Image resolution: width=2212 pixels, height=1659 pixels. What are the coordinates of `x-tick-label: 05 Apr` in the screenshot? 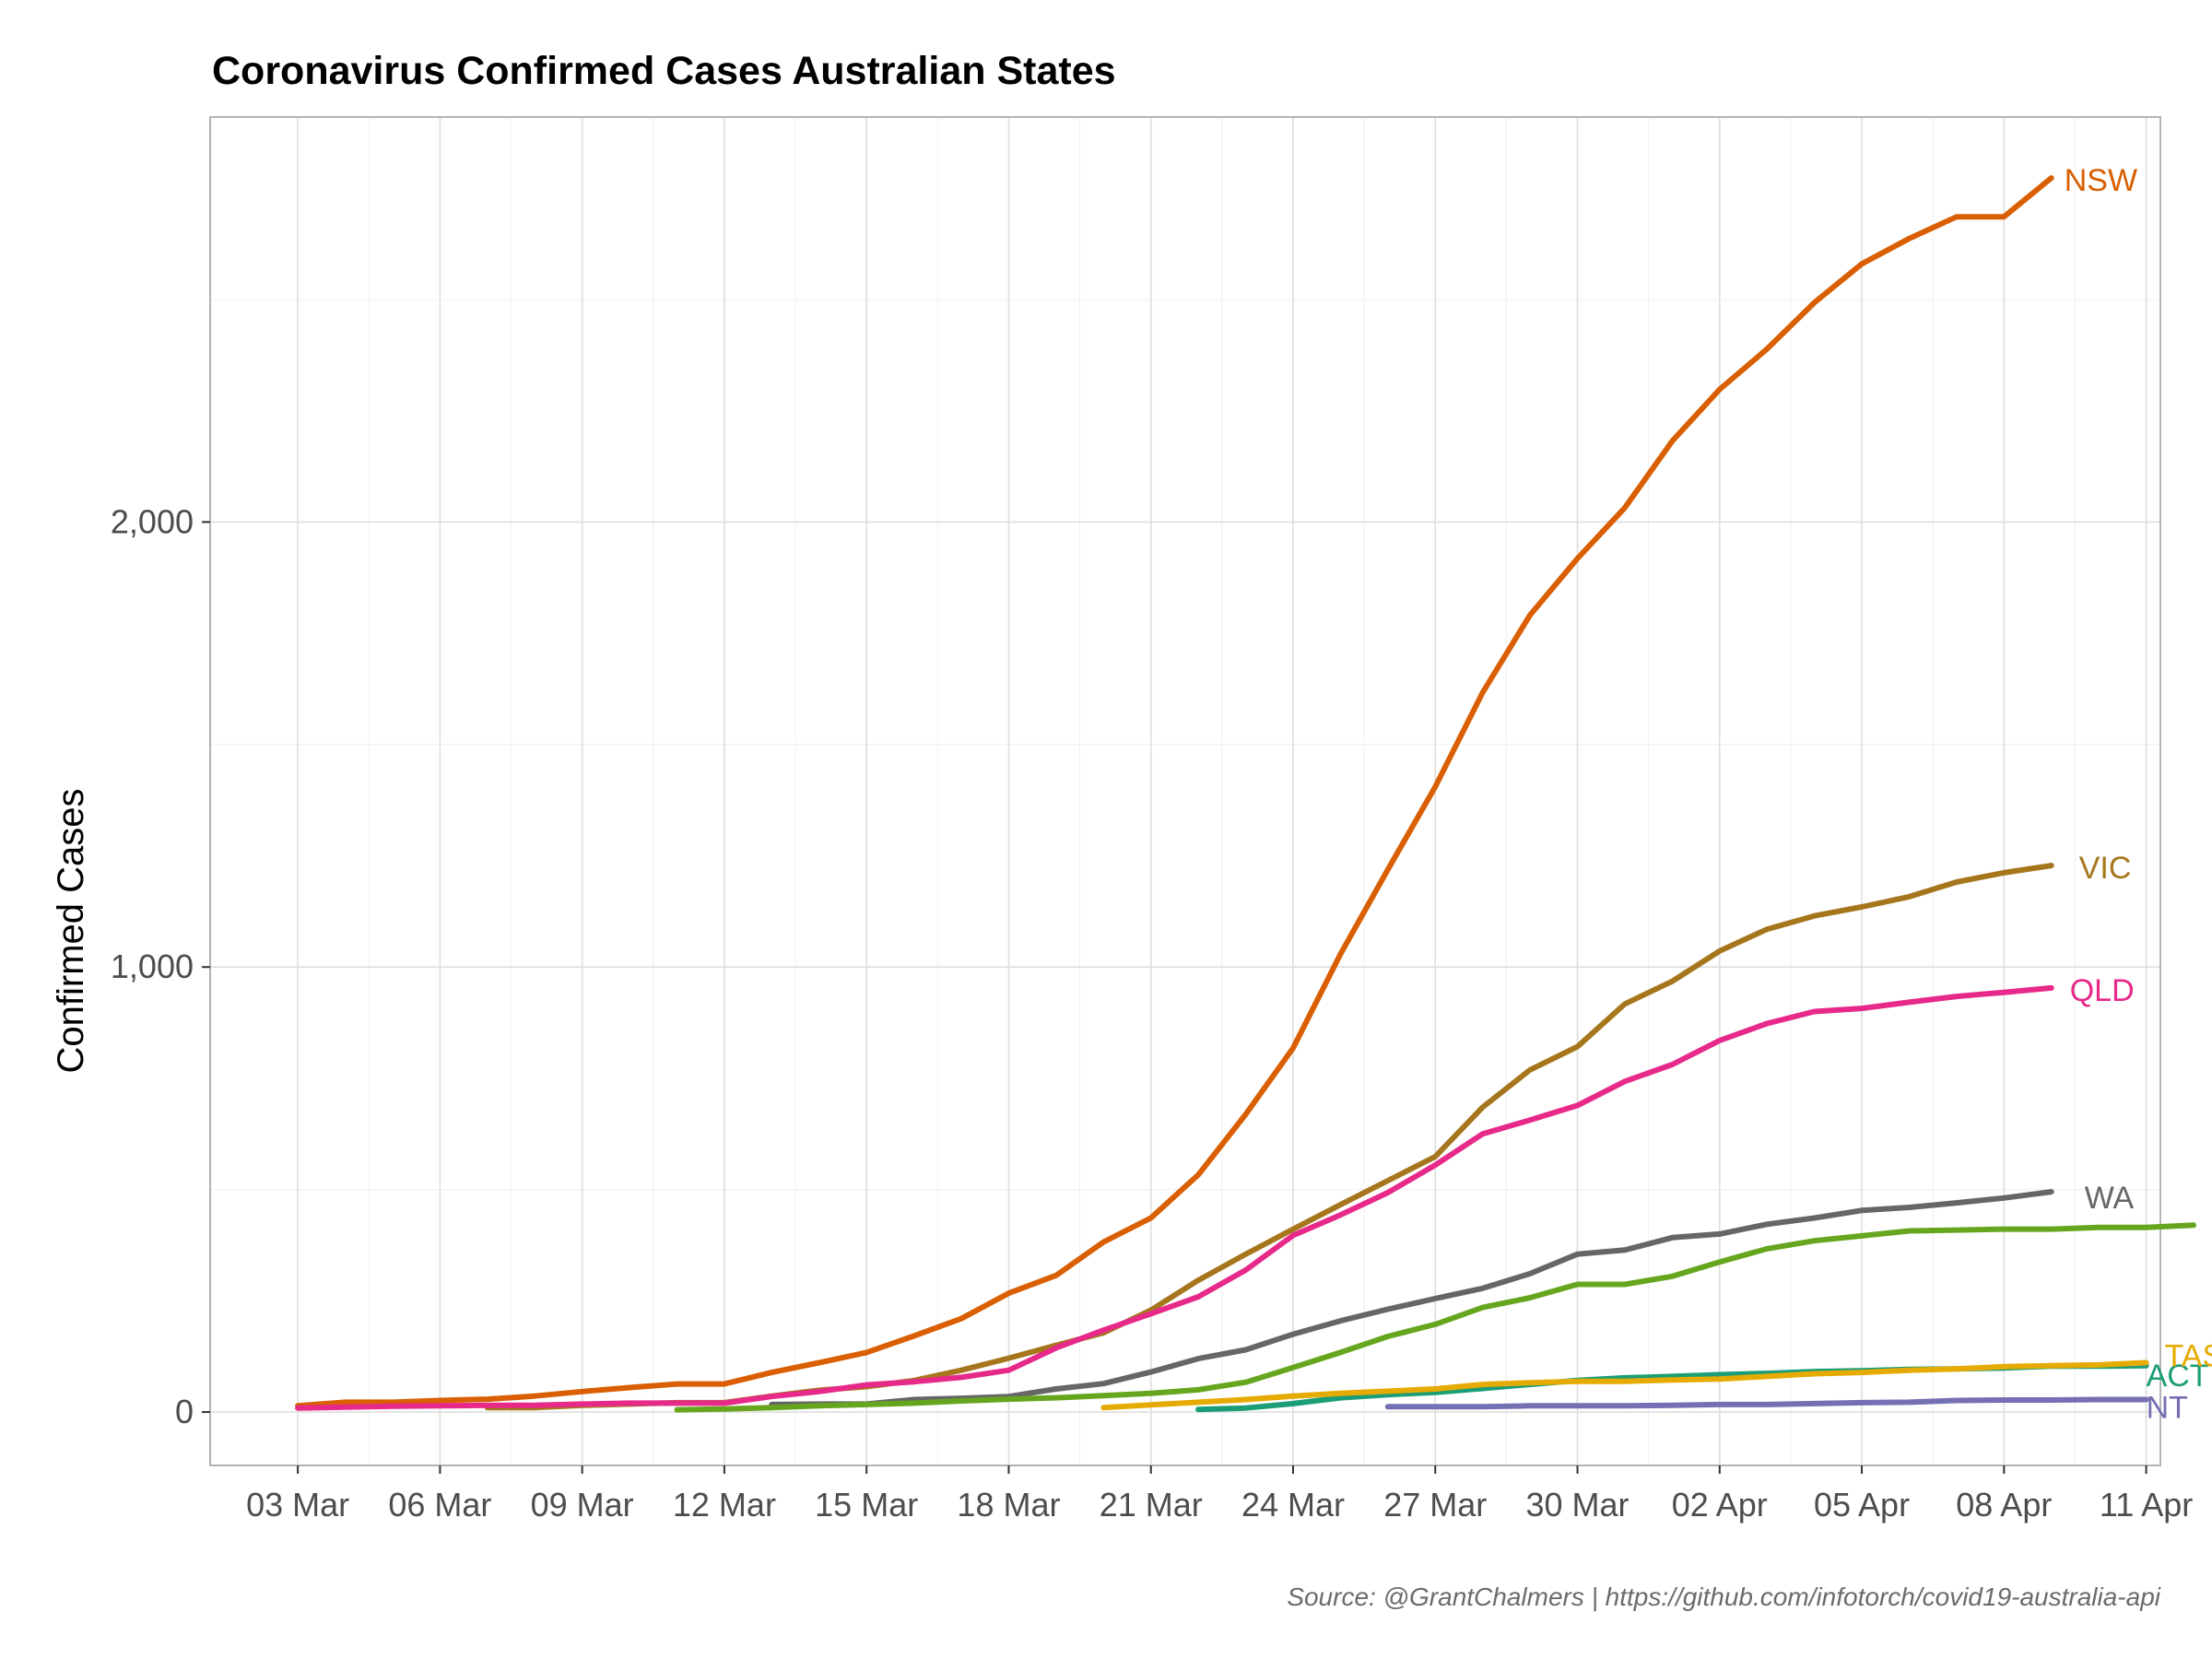 It's located at (1862, 1505).